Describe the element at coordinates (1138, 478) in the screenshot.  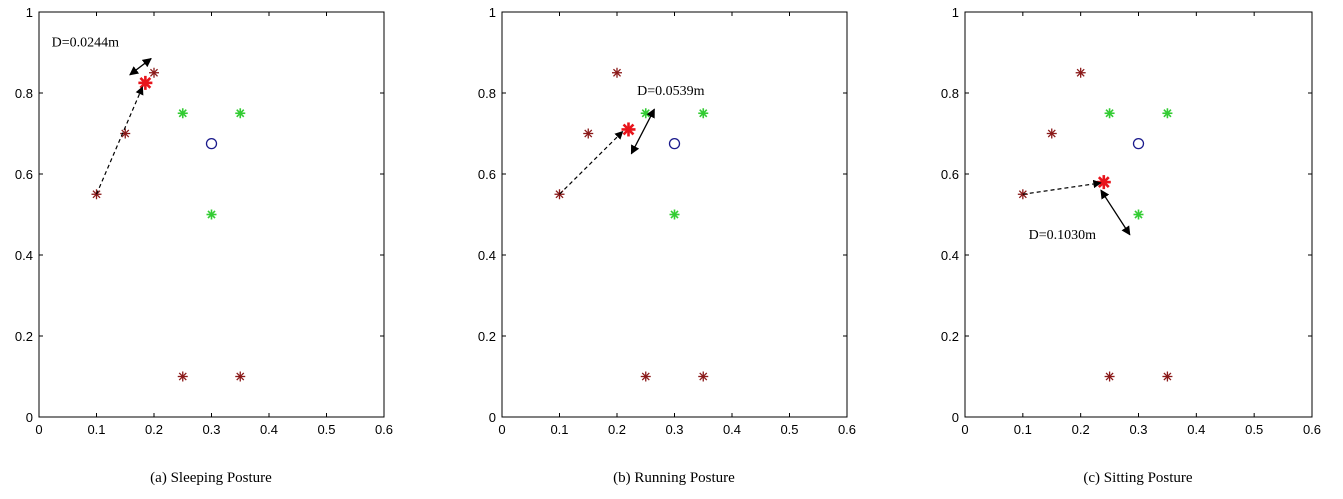
I see `panel-caption: (c) Sitting Posture` at that location.